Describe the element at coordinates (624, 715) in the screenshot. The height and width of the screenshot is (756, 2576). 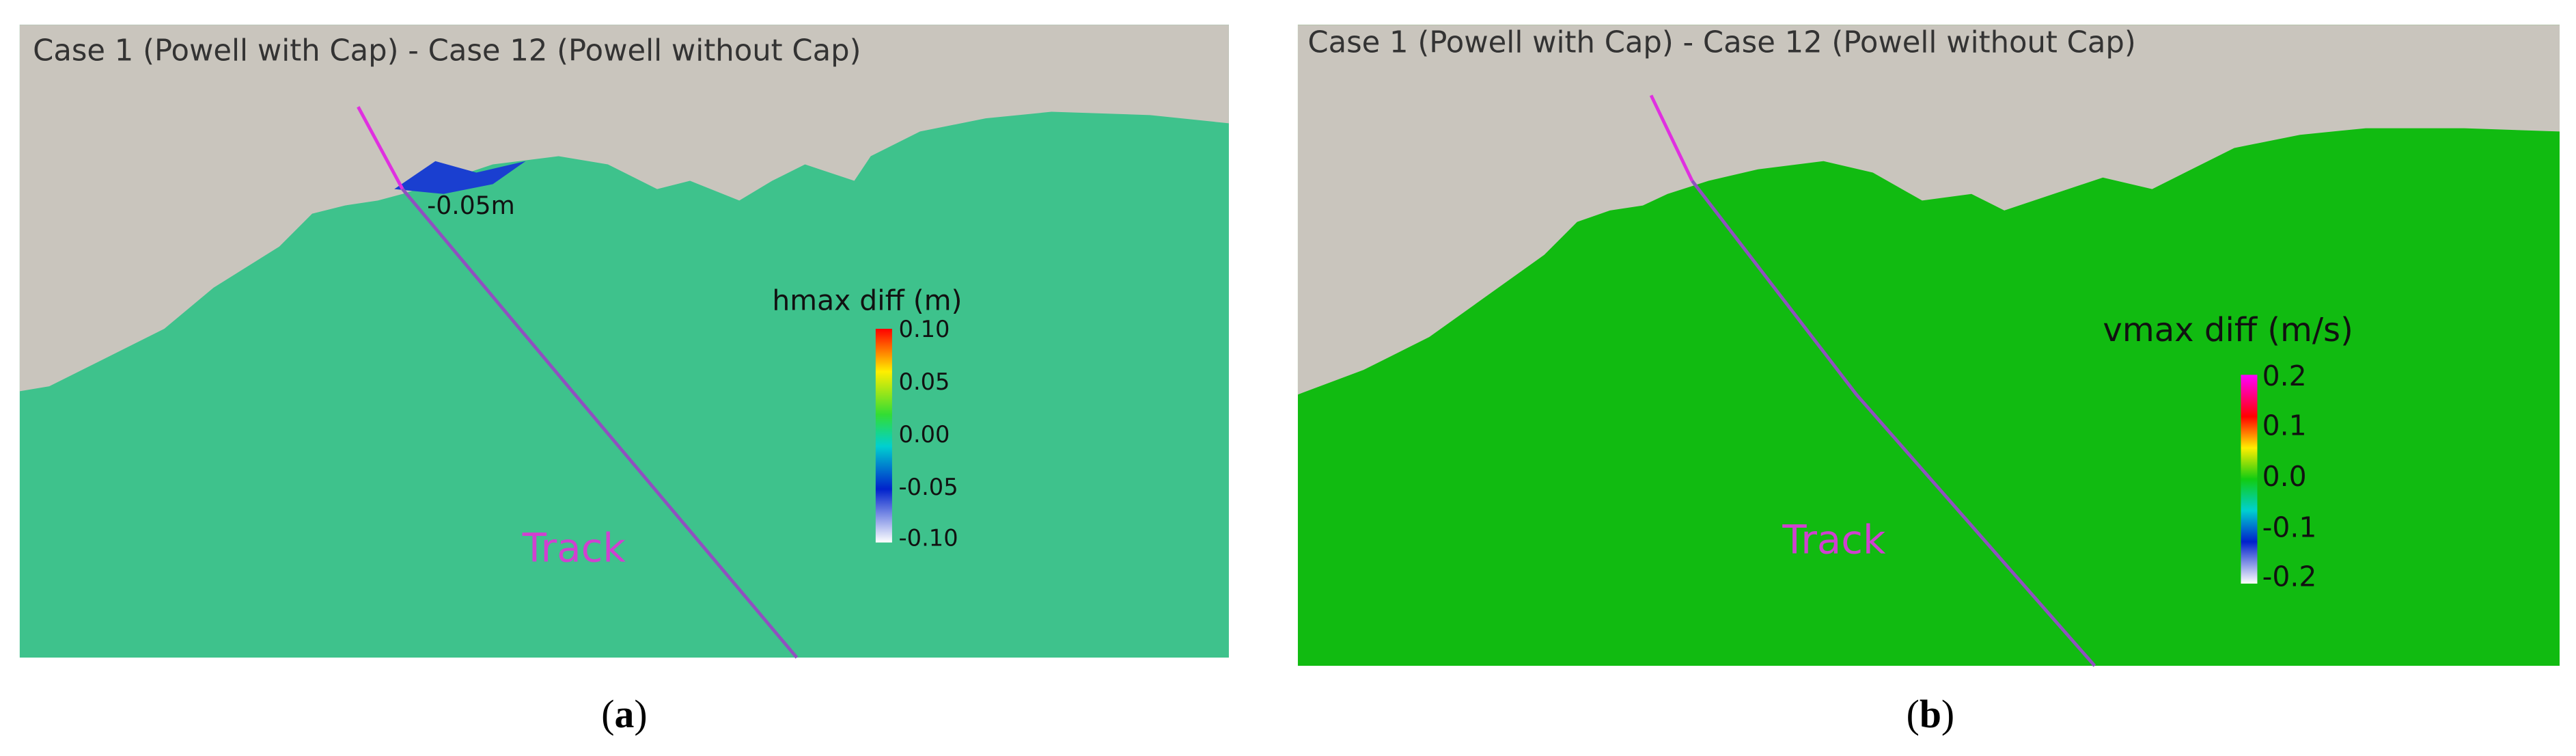
I see `caption: (a)` at that location.